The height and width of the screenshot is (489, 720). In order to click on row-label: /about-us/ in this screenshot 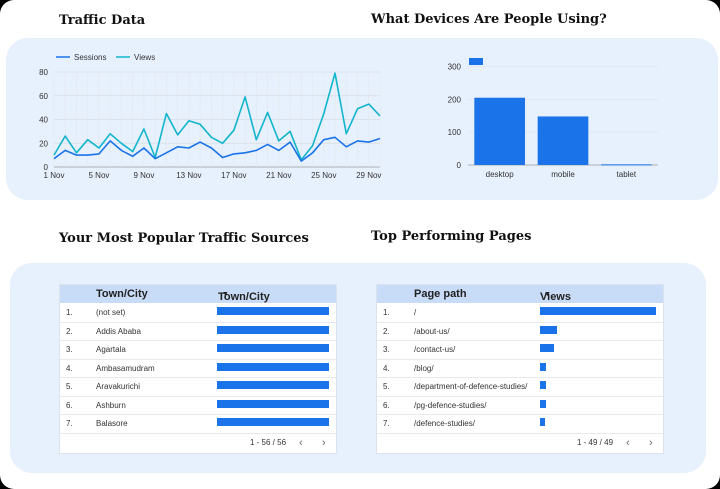, I will do `click(432, 331)`.